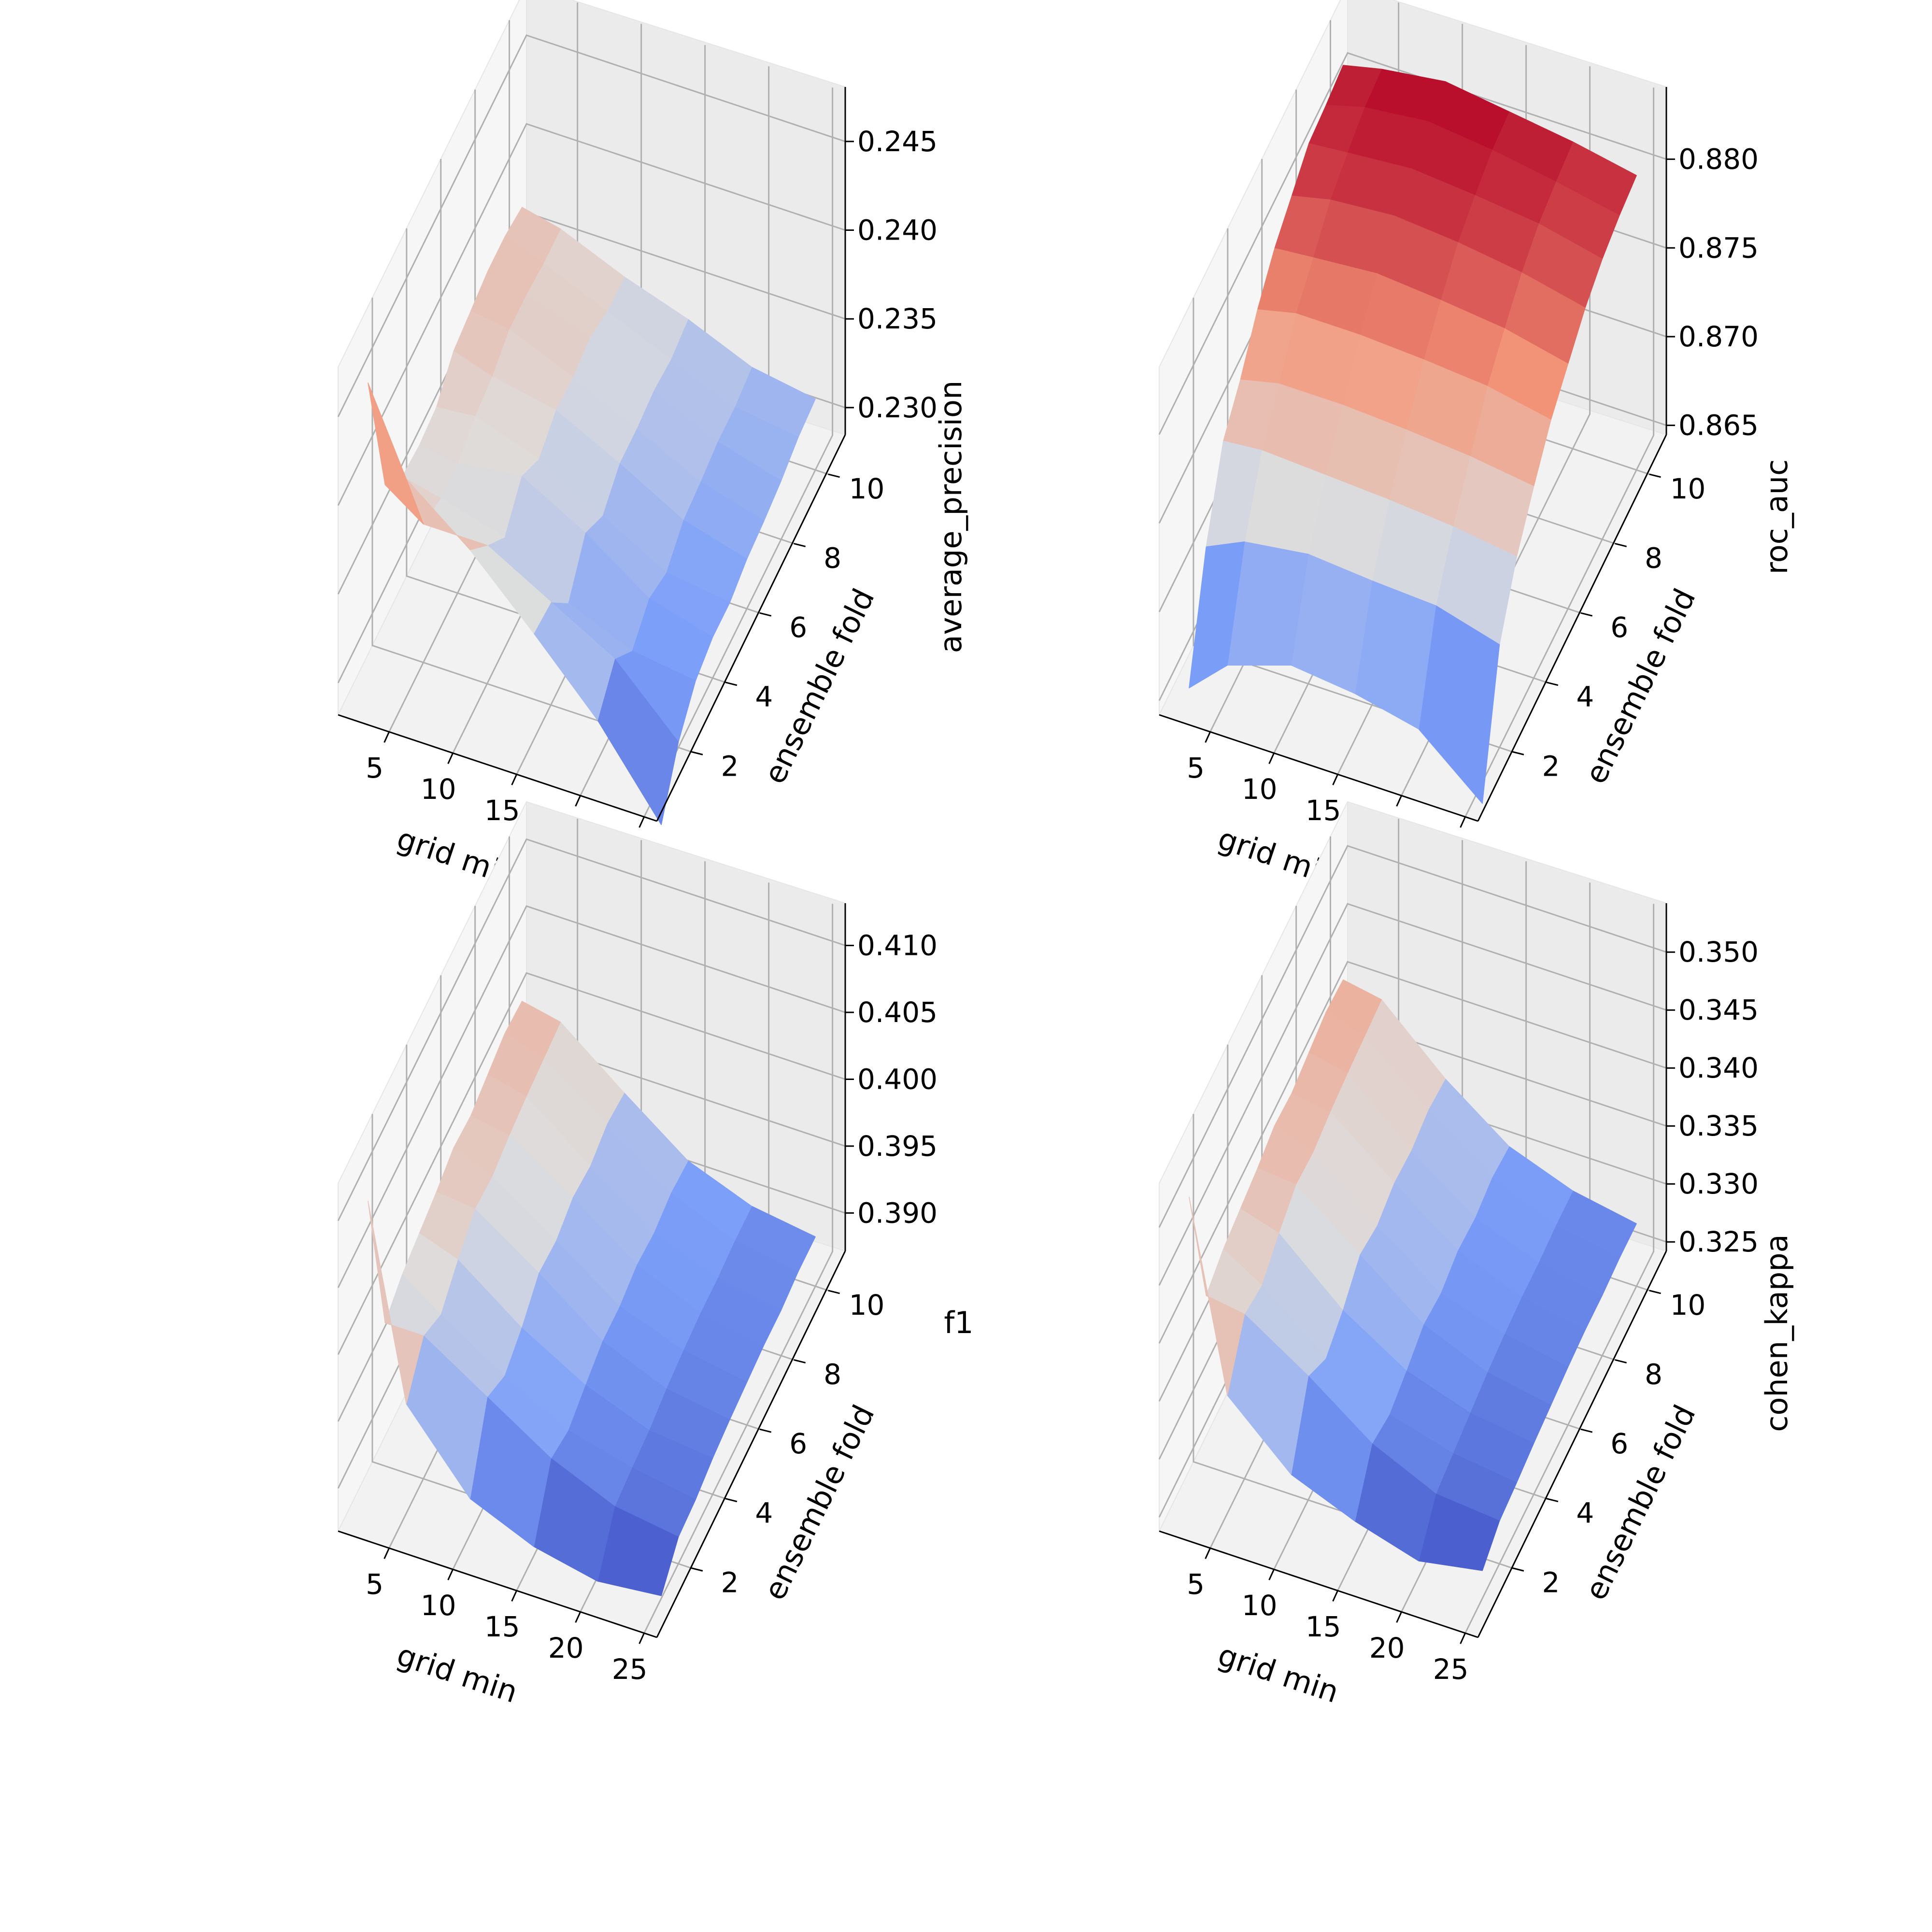 This screenshot has width=1932, height=1932. Describe the element at coordinates (1718, 1183) in the screenshot. I see `z-tick-label: 0.330` at that location.